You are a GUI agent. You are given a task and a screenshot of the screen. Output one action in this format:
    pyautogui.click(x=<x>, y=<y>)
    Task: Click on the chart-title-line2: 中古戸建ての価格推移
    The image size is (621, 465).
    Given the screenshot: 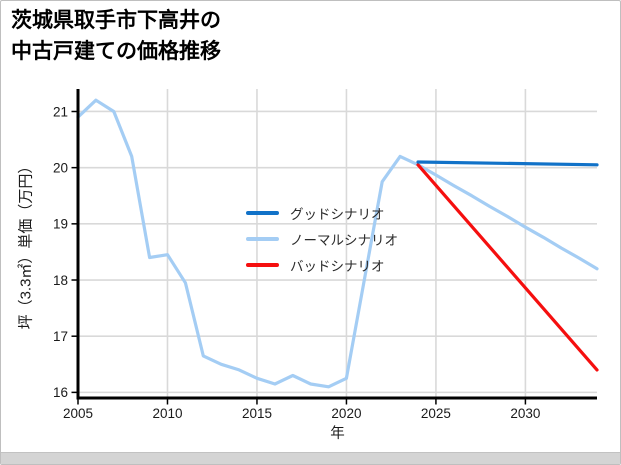 What is the action you would take?
    pyautogui.click(x=116, y=51)
    